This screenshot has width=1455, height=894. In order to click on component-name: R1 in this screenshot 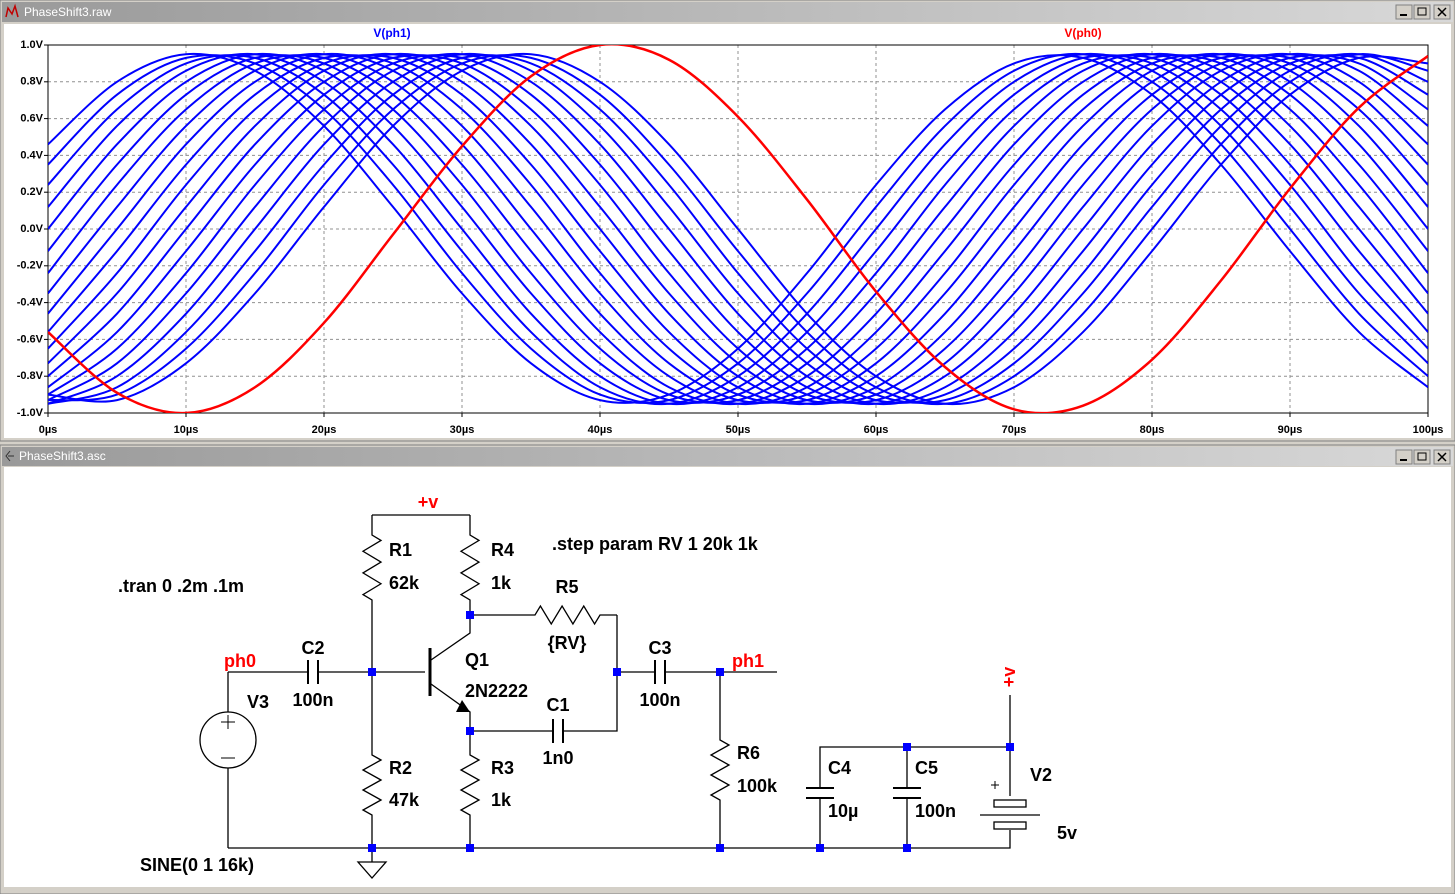, I will do `click(400, 550)`.